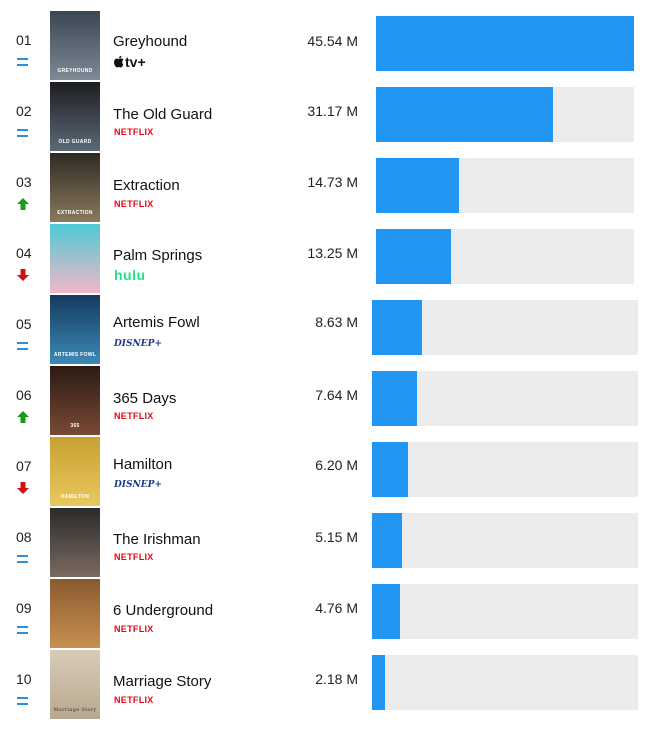 The image size is (660, 729). I want to click on service-label: tv+, so click(135, 62).